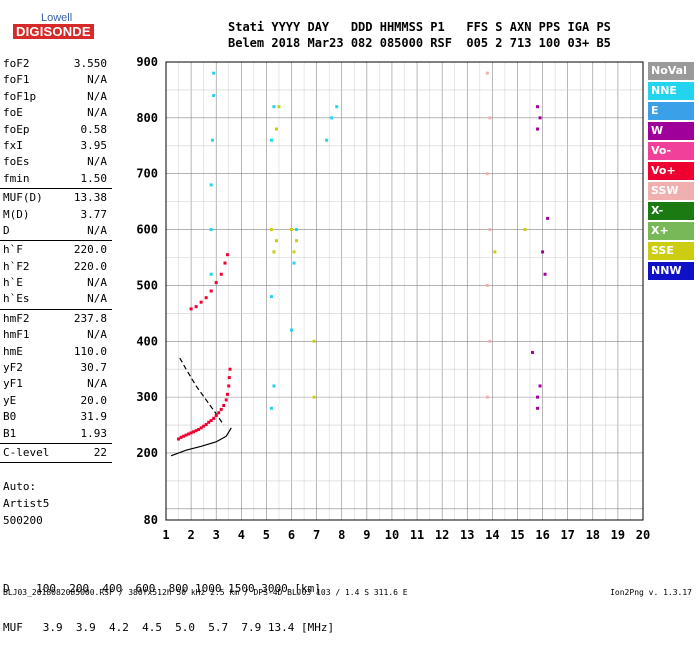  What do you see at coordinates (10, 433) in the screenshot?
I see `param-key: B1` at bounding box center [10, 433].